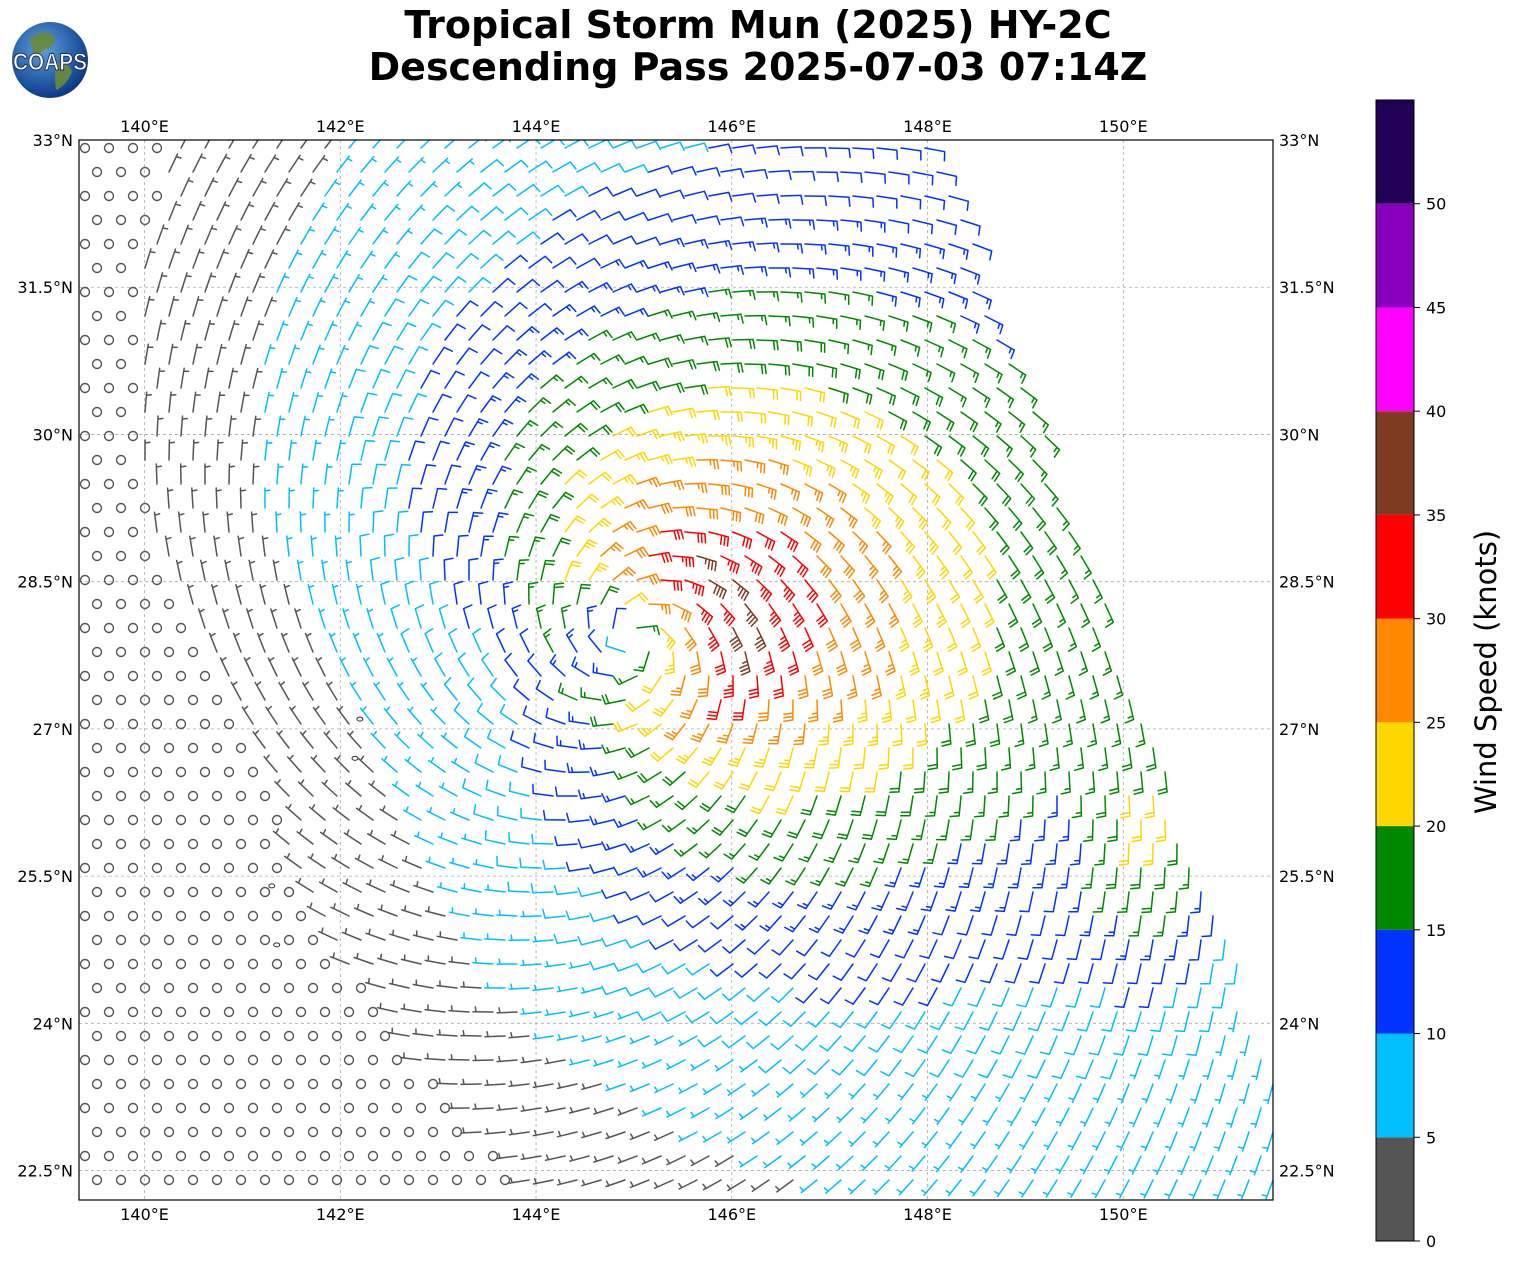 Image resolution: width=1513 pixels, height=1264 pixels. Describe the element at coordinates (144, 126) in the screenshot. I see `lon-tick-label-top: 140°E` at that location.